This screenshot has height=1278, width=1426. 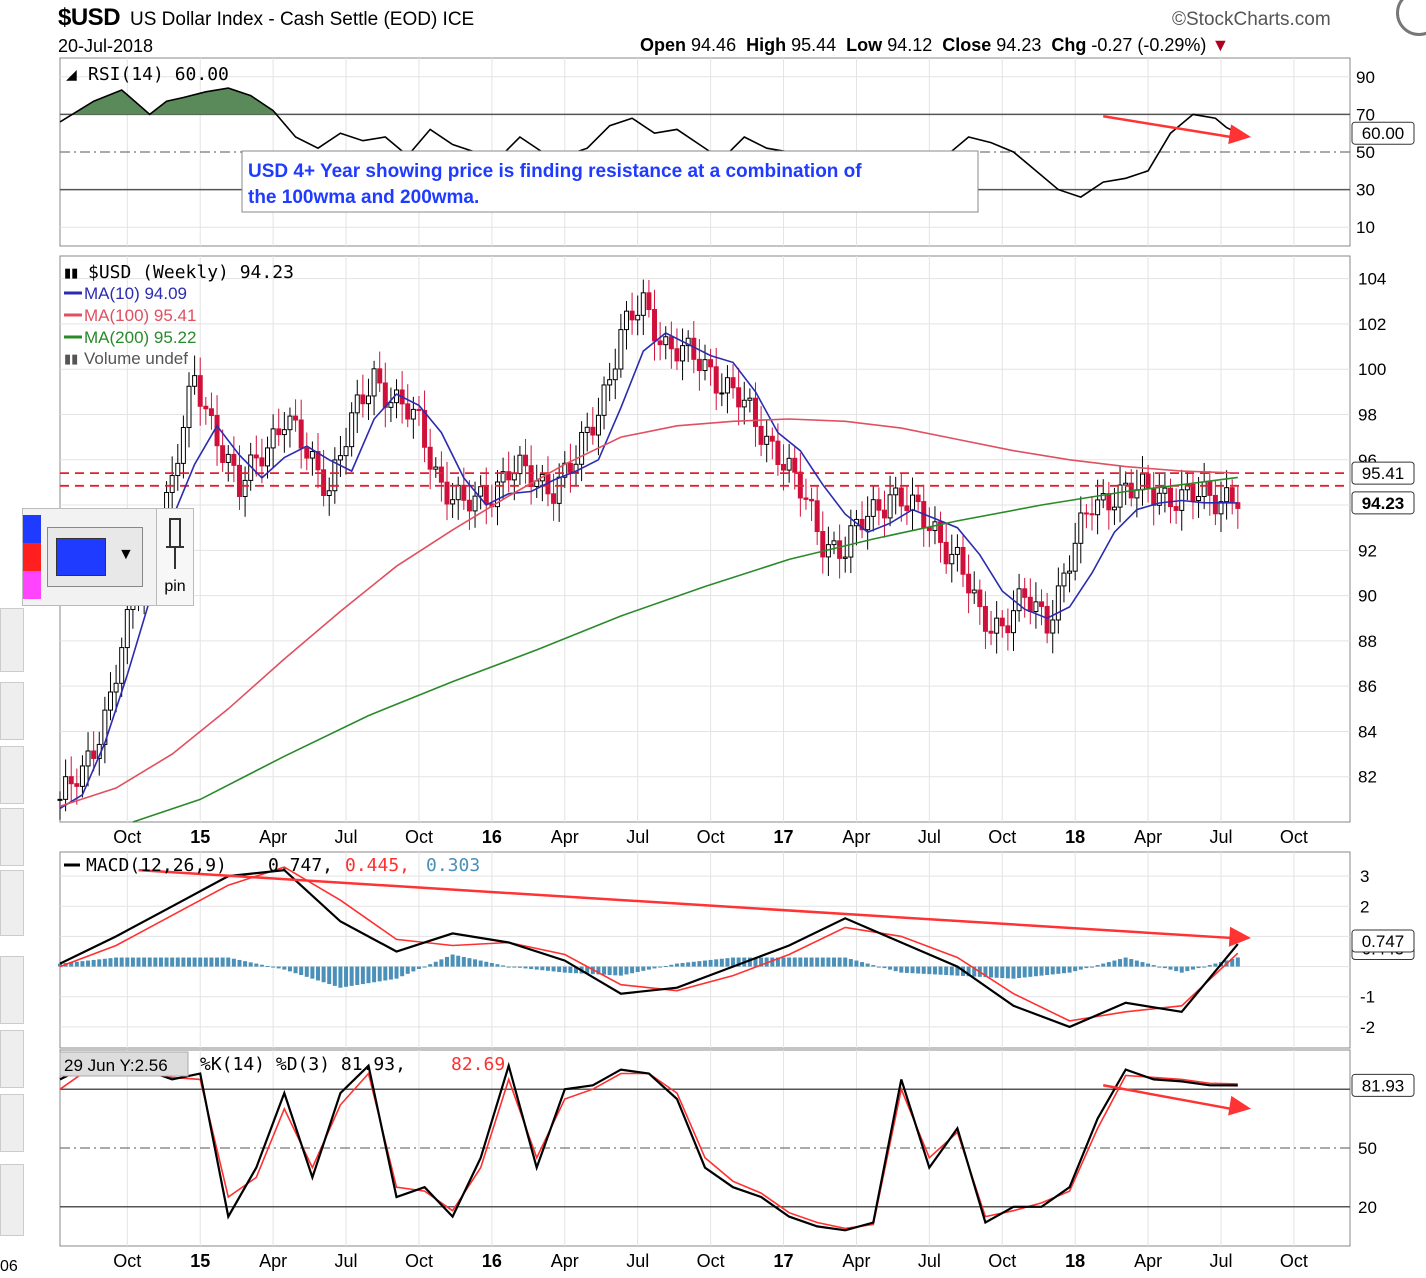 What do you see at coordinates (12, 711) in the screenshot?
I see `tool-button-scissors` at bounding box center [12, 711].